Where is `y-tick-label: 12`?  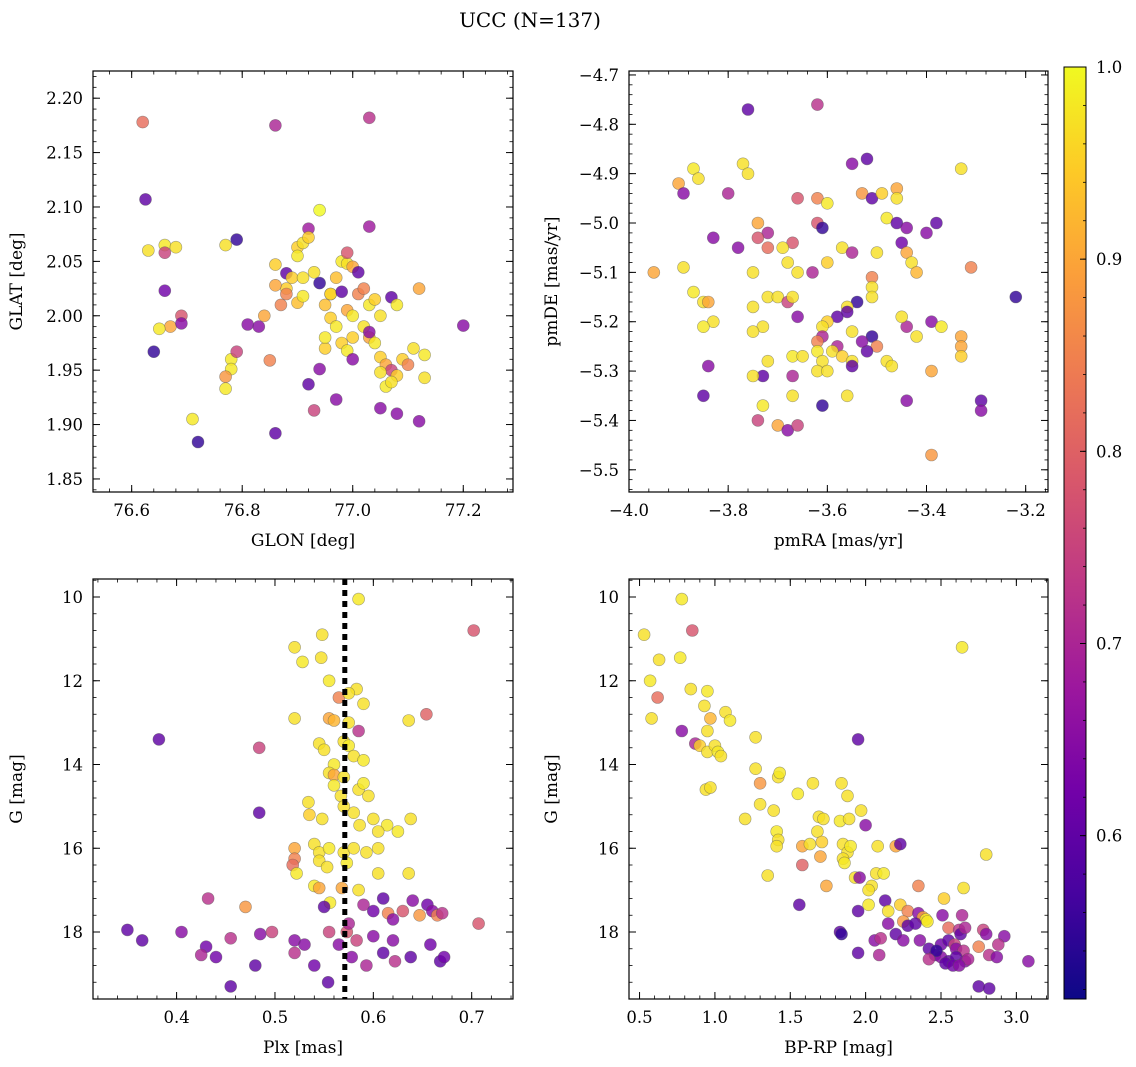
y-tick-label: 12 is located at coordinates (608, 681).